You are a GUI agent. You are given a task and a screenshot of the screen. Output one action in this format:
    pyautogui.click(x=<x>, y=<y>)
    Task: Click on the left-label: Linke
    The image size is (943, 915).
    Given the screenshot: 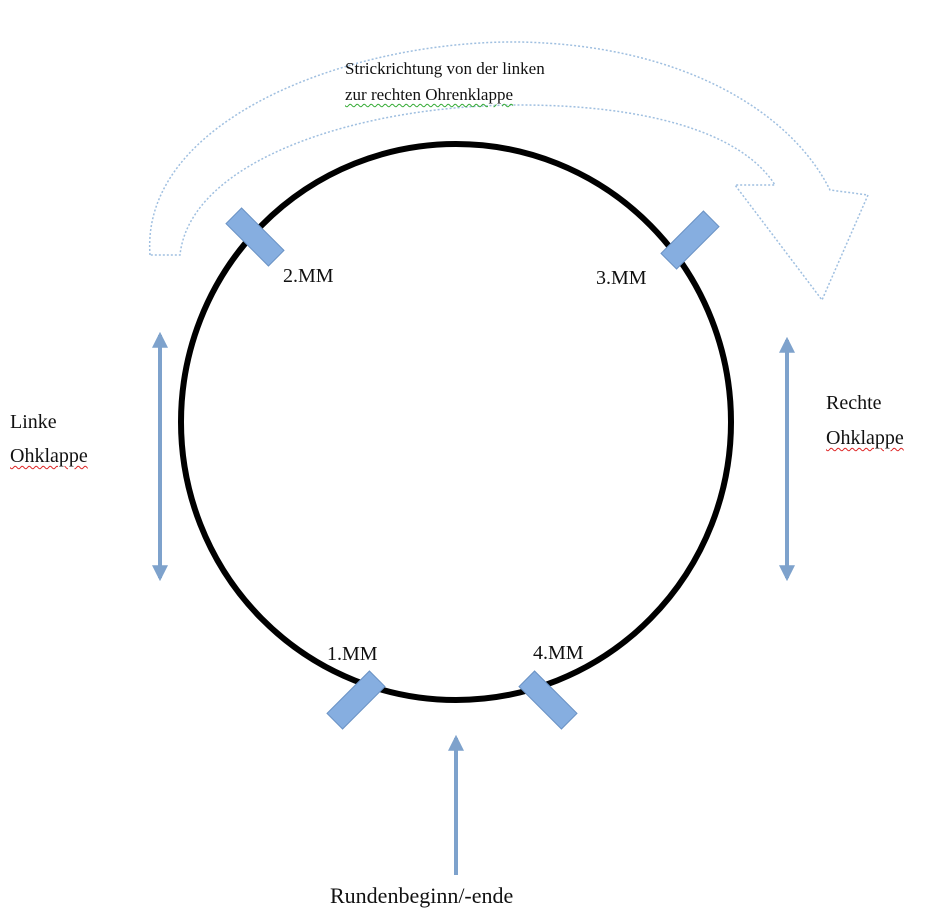 What is the action you would take?
    pyautogui.click(x=33, y=422)
    